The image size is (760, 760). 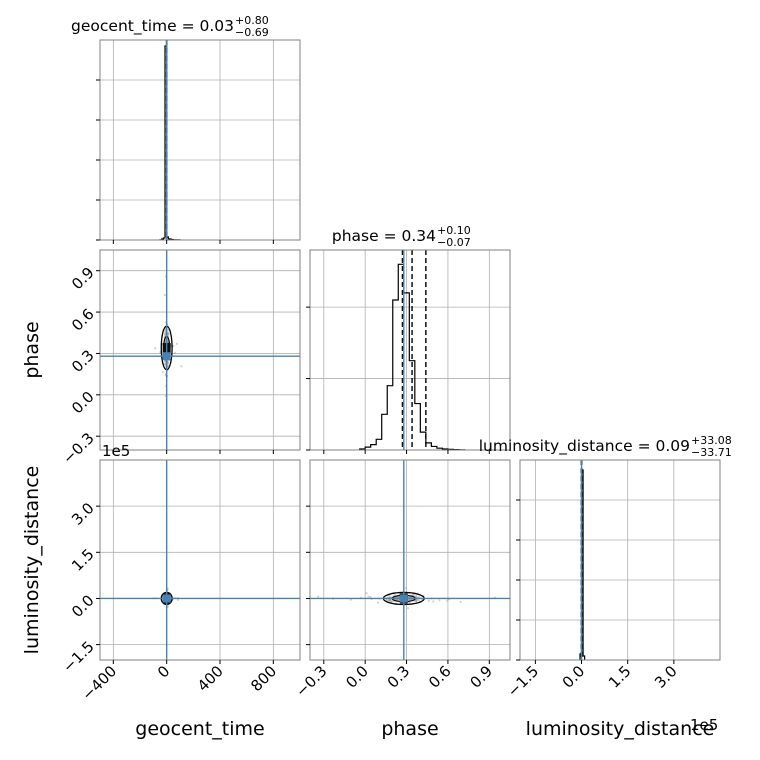 I want to click on title-plus-geocent_time: +0.80, so click(x=252, y=20).